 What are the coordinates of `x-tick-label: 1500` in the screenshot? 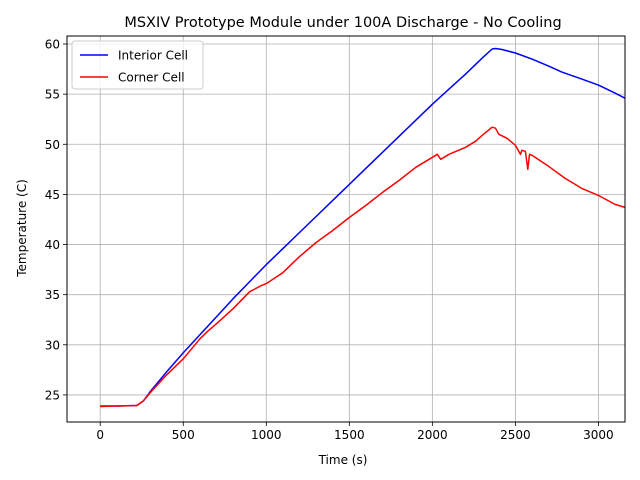 It's located at (349, 435).